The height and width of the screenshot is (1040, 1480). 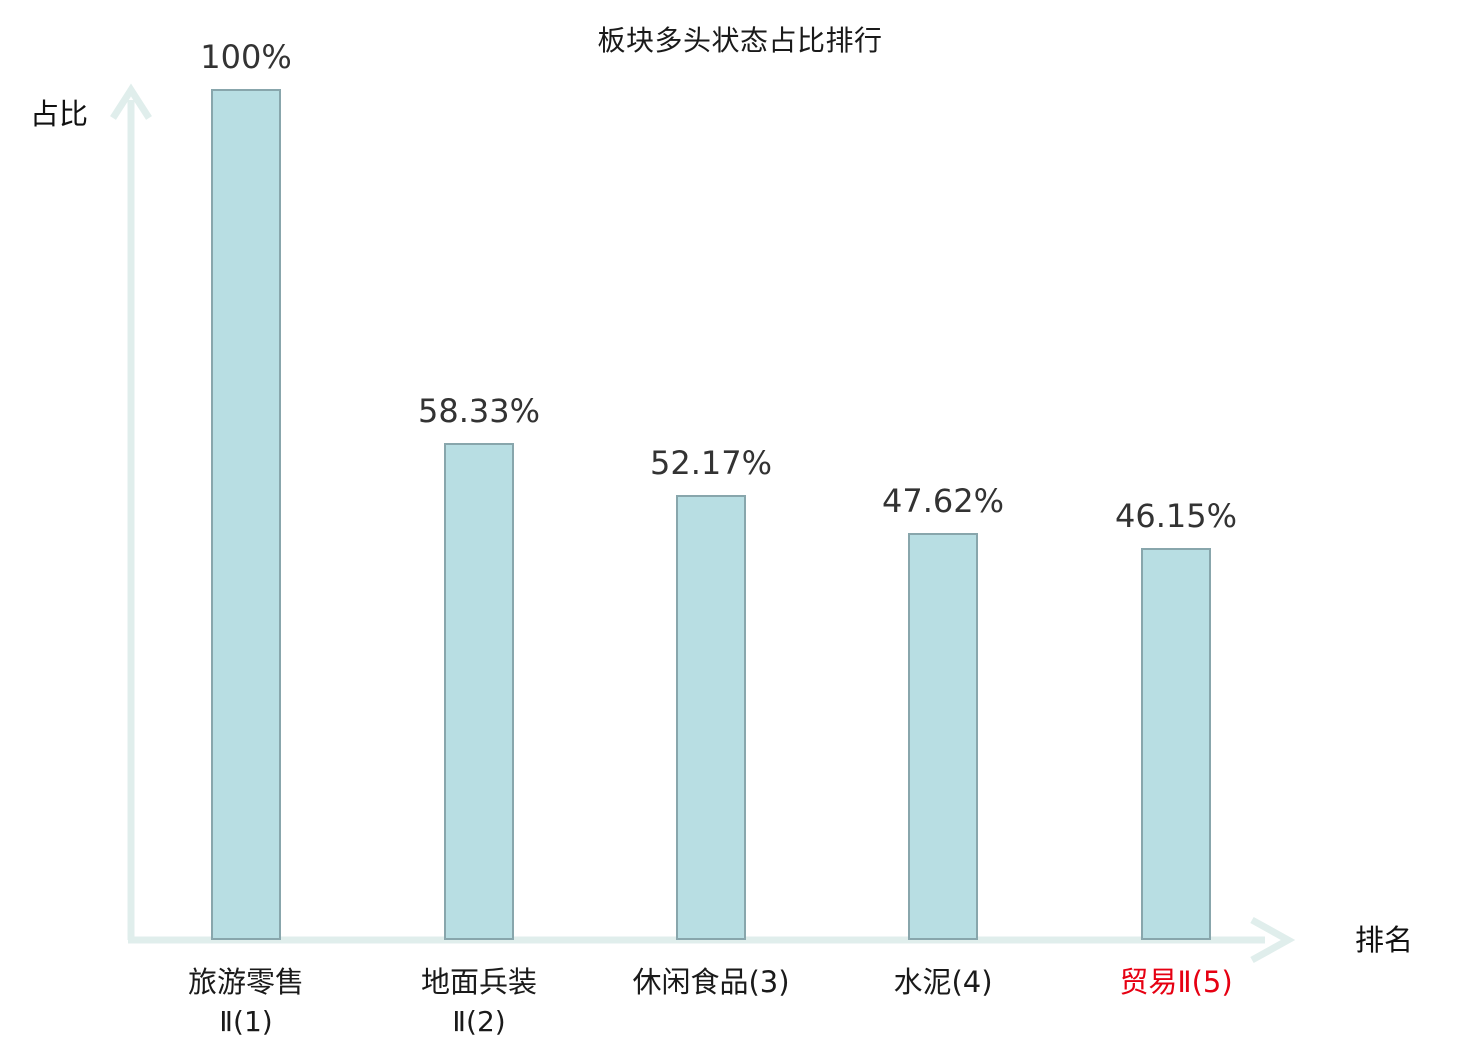 I want to click on category-label-line1: 水泥(4), so click(x=943, y=982).